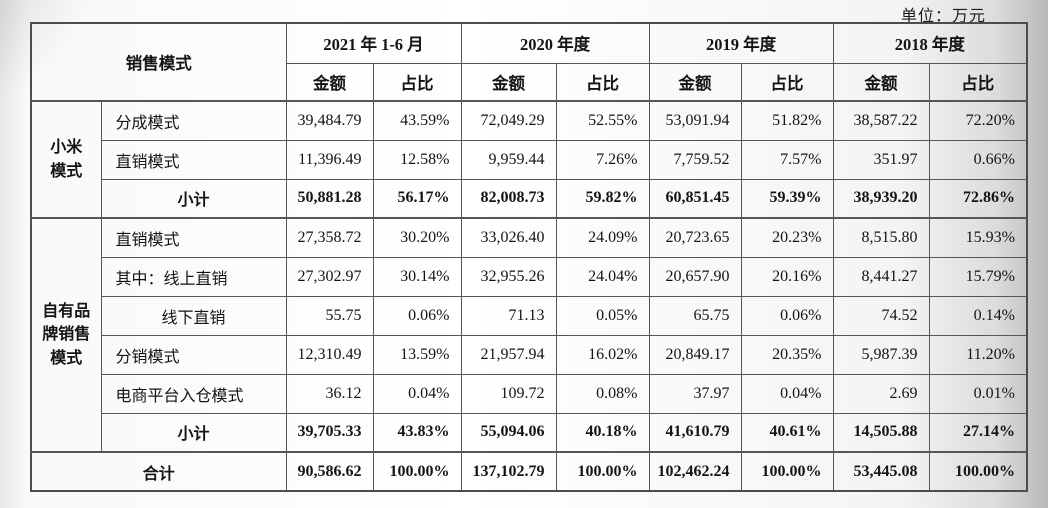  I want to click on amount-cell: 8,515.80, so click(881, 237).